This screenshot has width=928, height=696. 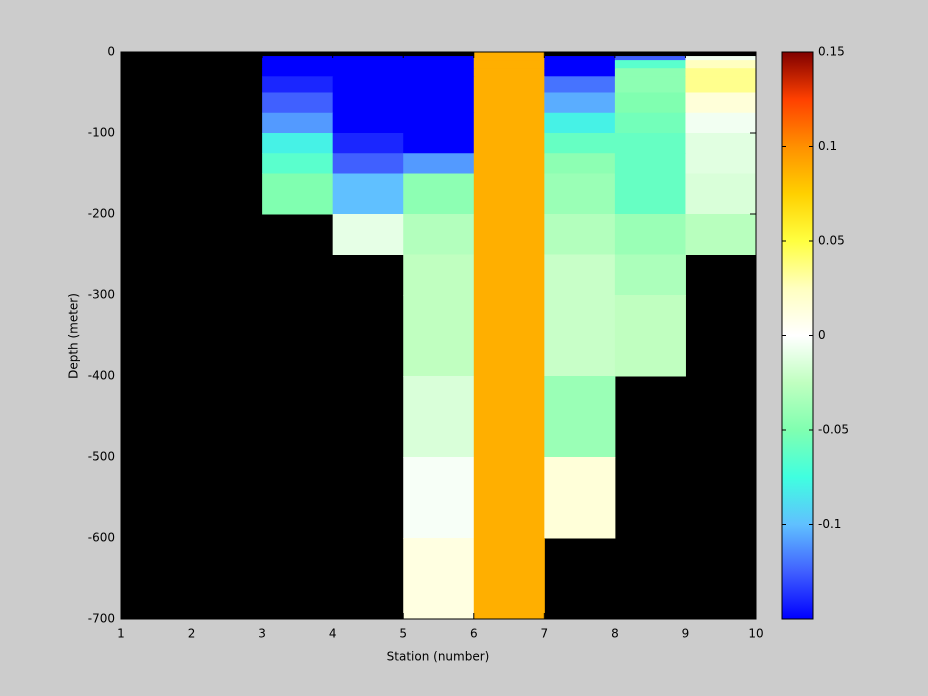 What do you see at coordinates (121, 634) in the screenshot?
I see `x-tick-label: 1` at bounding box center [121, 634].